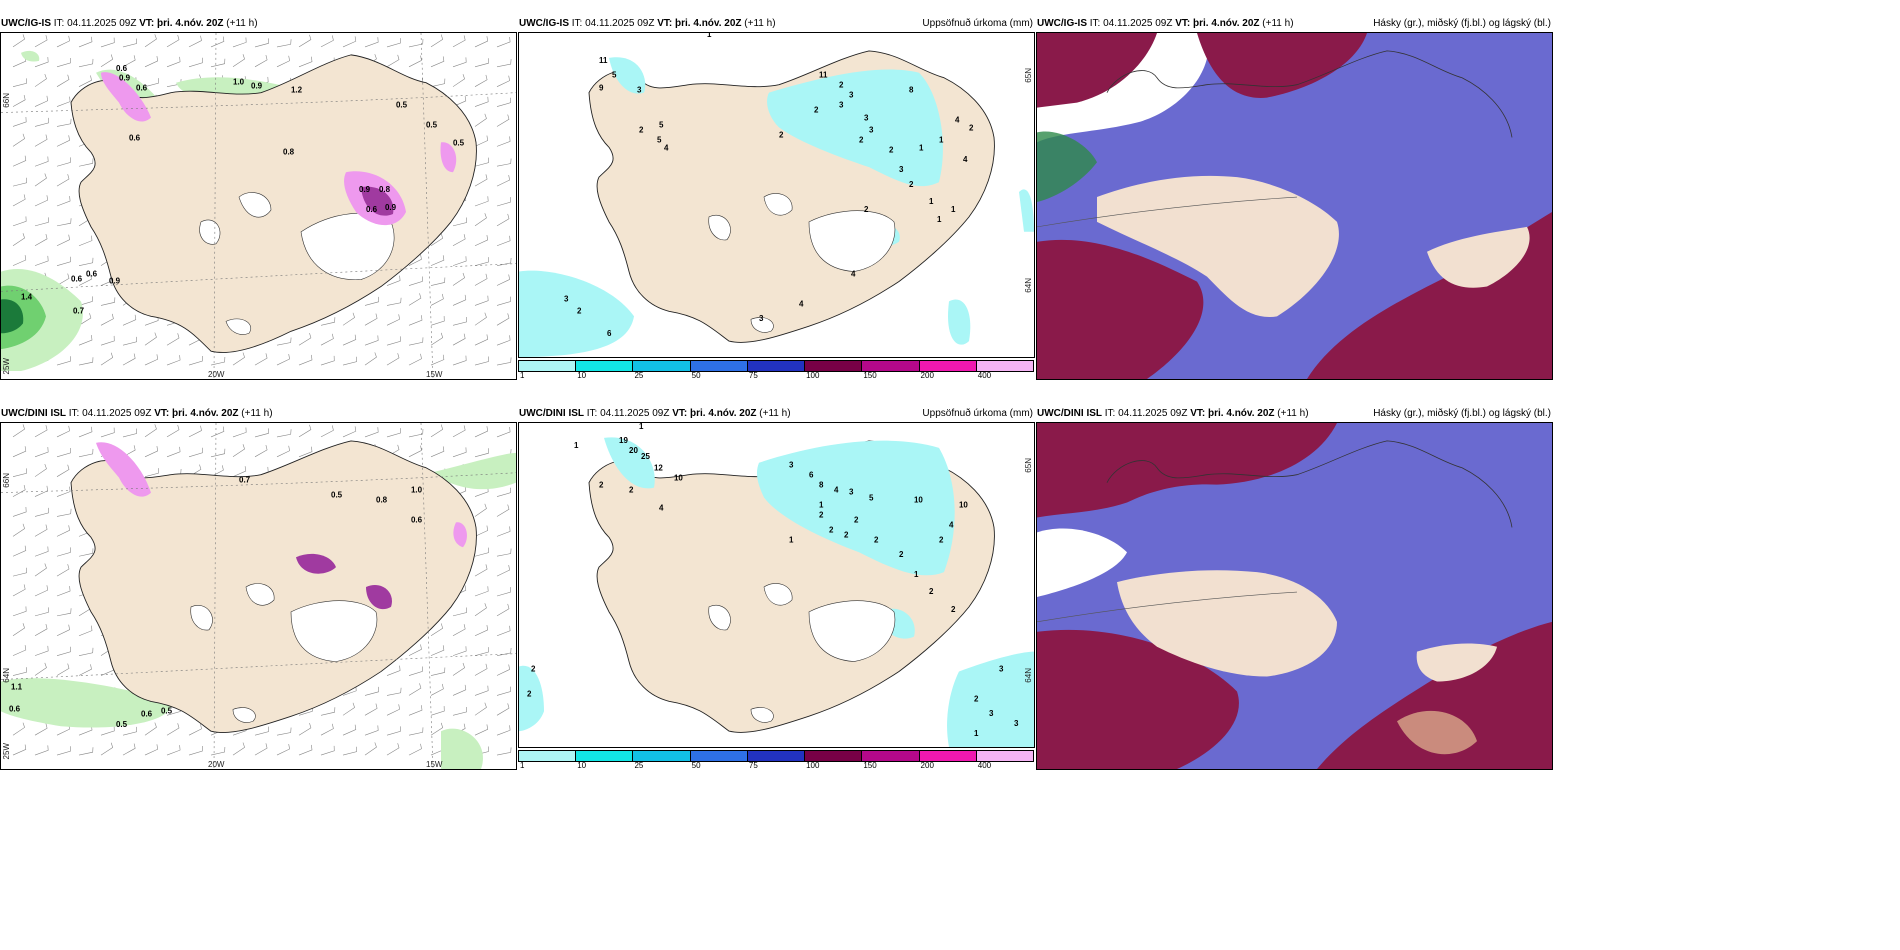 Image resolution: width=1900 pixels, height=950 pixels. What do you see at coordinates (258, 482) in the screenshot?
I see `graticule` at bounding box center [258, 482].